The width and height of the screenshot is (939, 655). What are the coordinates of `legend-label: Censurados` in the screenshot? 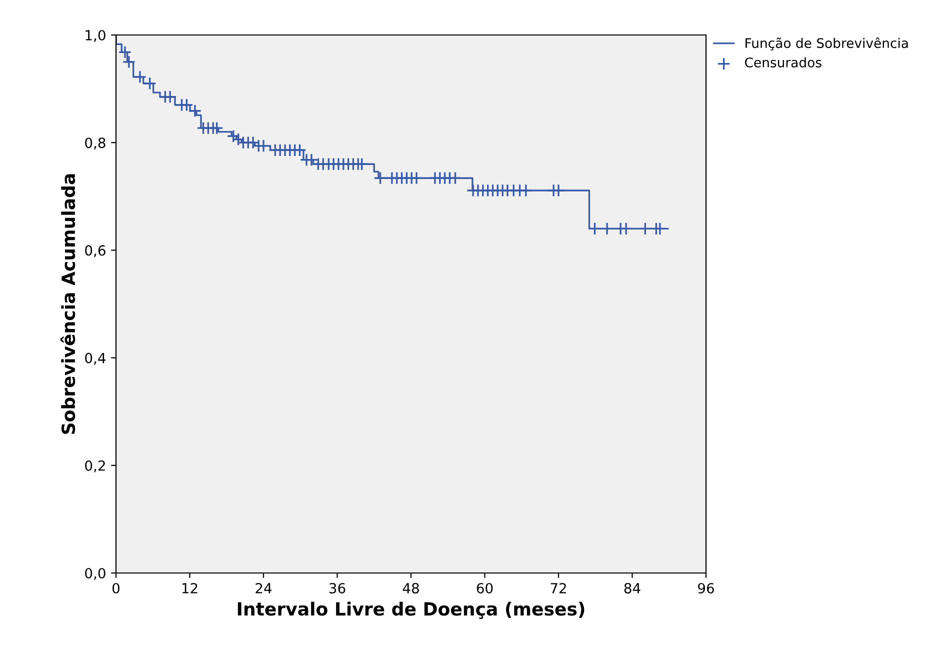 It's located at (783, 62).